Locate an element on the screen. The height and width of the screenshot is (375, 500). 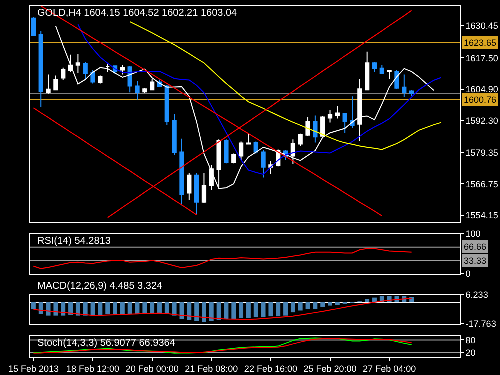
y-tick-label: 1554.15 is located at coordinates (482, 215).